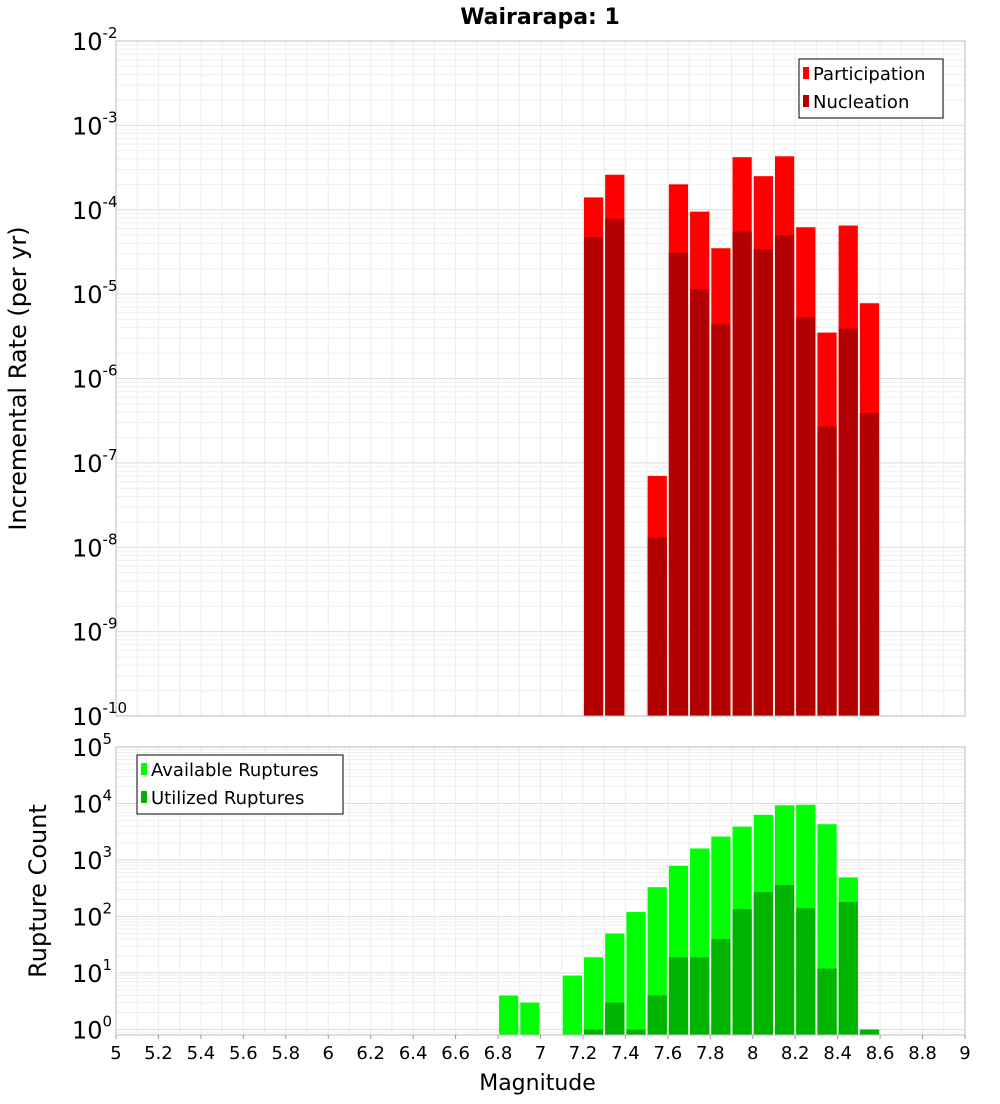 The image size is (1000, 1104). I want to click on top-y-tick-label: 10⁻¹⁰, so click(99, 715).